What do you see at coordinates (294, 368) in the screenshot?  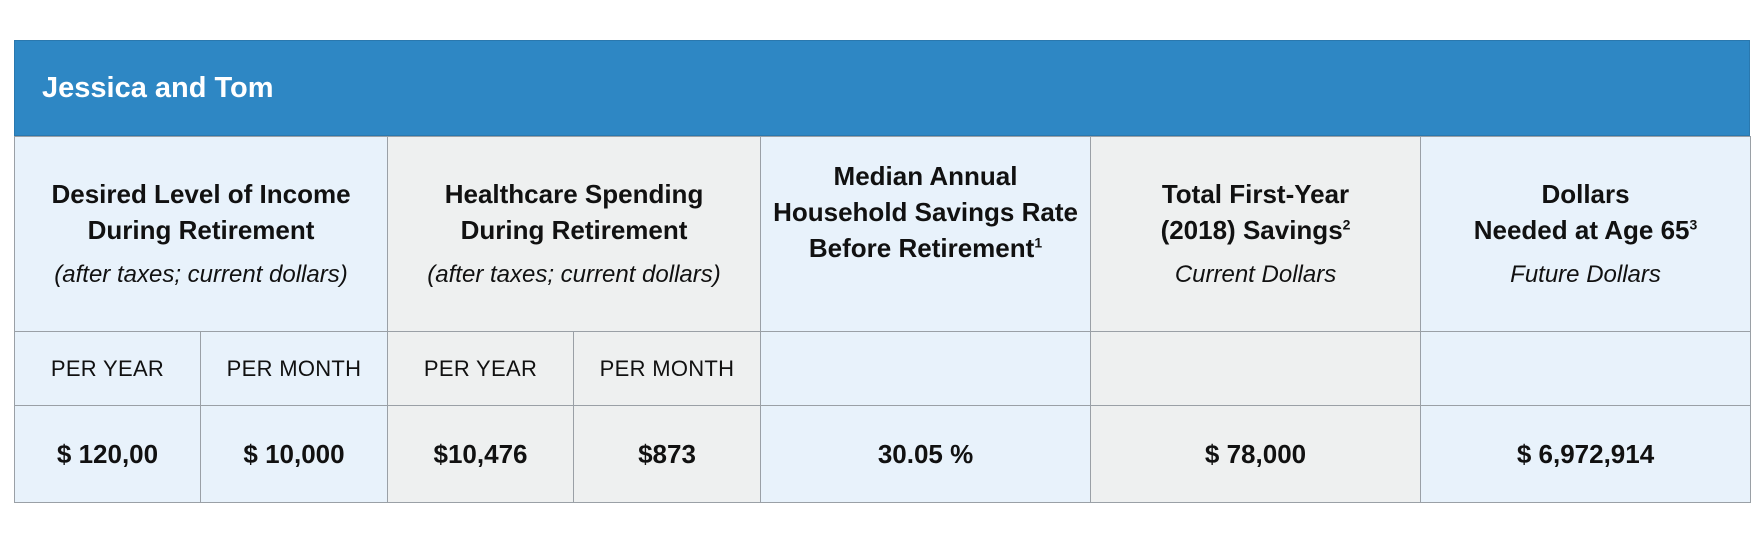 I see `income-per-month-label: PER MONTH` at bounding box center [294, 368].